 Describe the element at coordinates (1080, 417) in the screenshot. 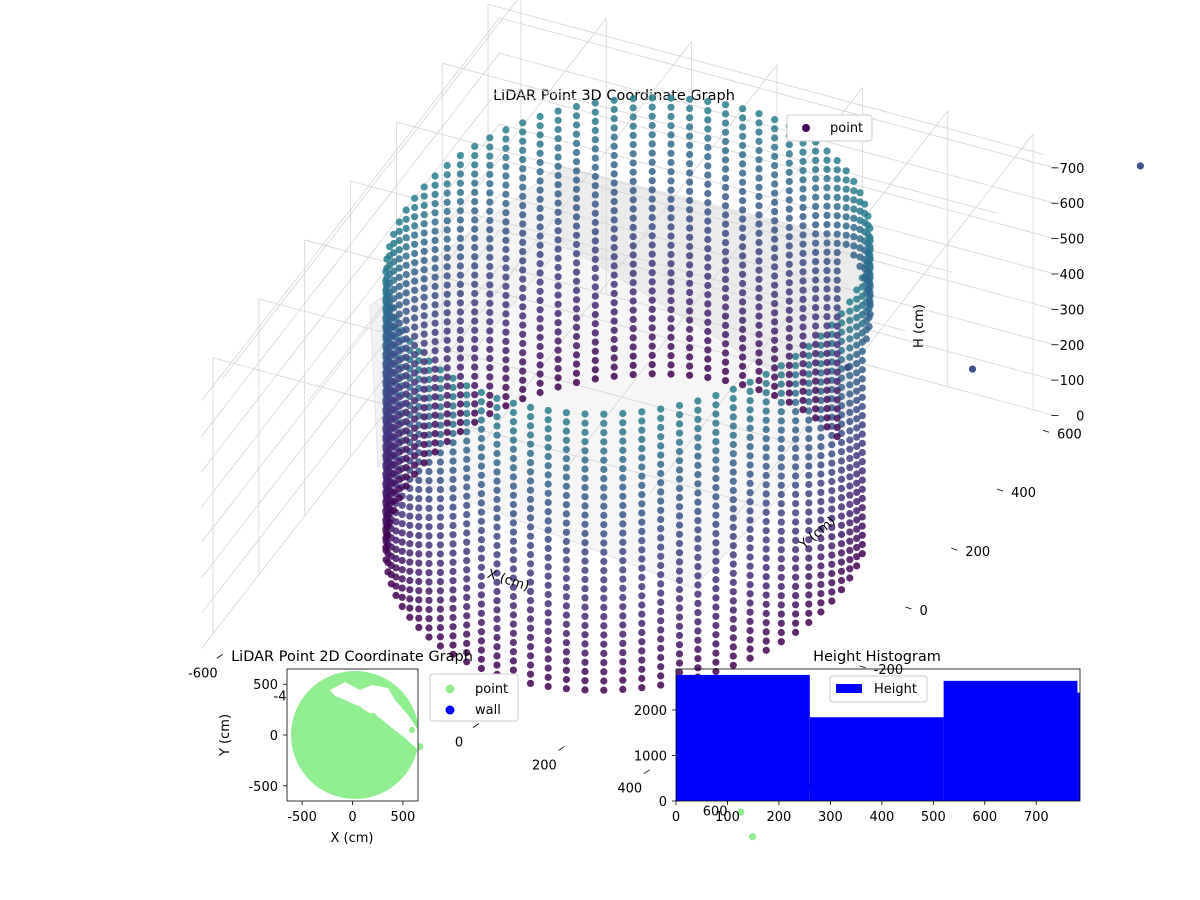

I see `ztick-label: 0` at that location.